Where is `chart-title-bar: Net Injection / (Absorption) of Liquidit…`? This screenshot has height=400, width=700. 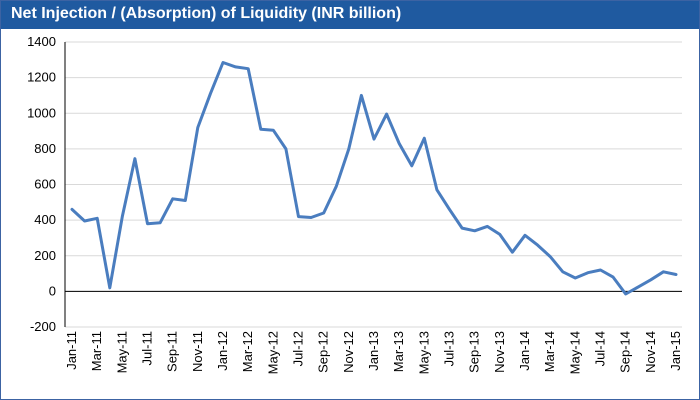 chart-title-bar: Net Injection / (Absorption) of Liquidit… is located at coordinates (350, 15).